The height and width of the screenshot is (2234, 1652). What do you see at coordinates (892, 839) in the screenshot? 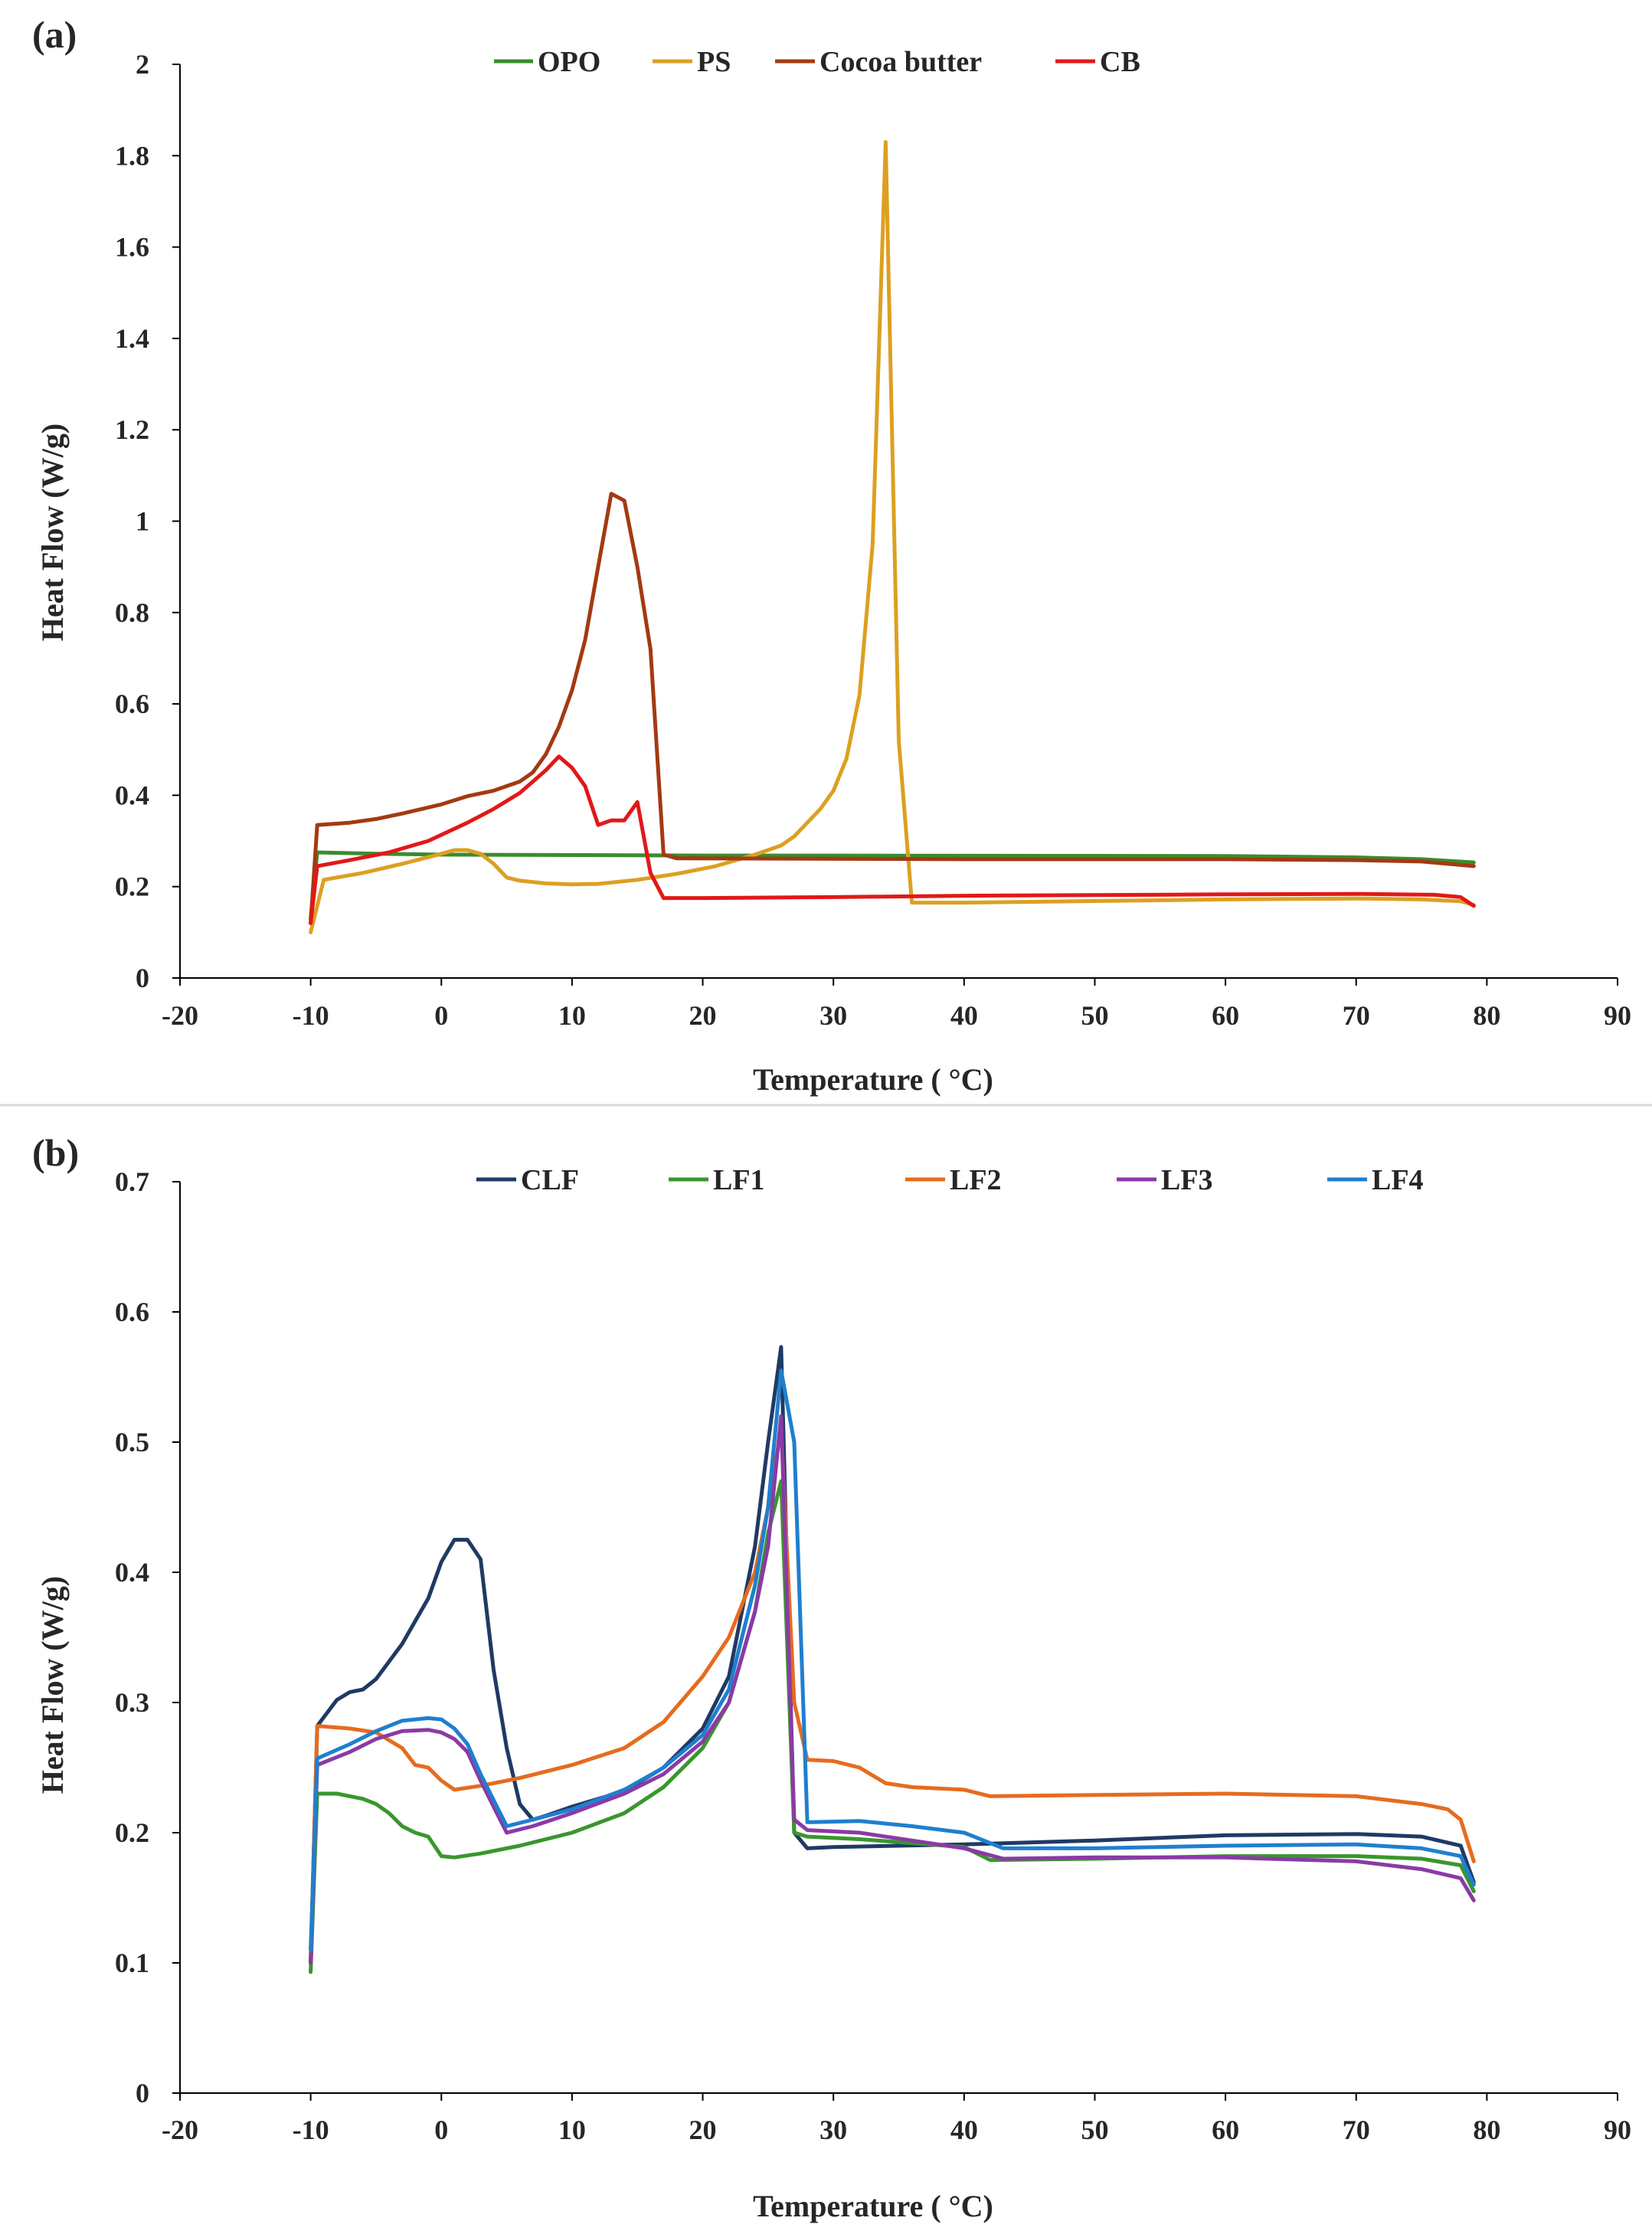
I see `series-line-cb` at bounding box center [892, 839].